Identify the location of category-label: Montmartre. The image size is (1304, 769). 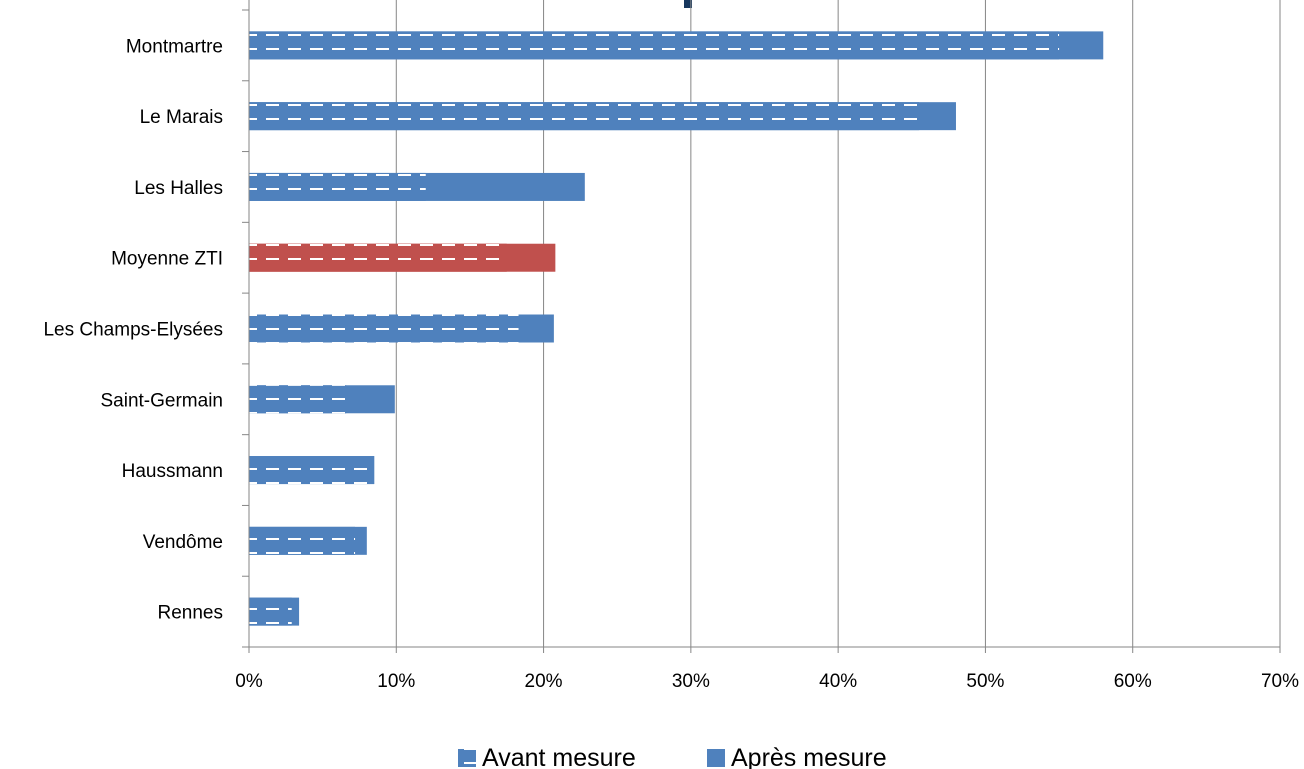
(174, 46).